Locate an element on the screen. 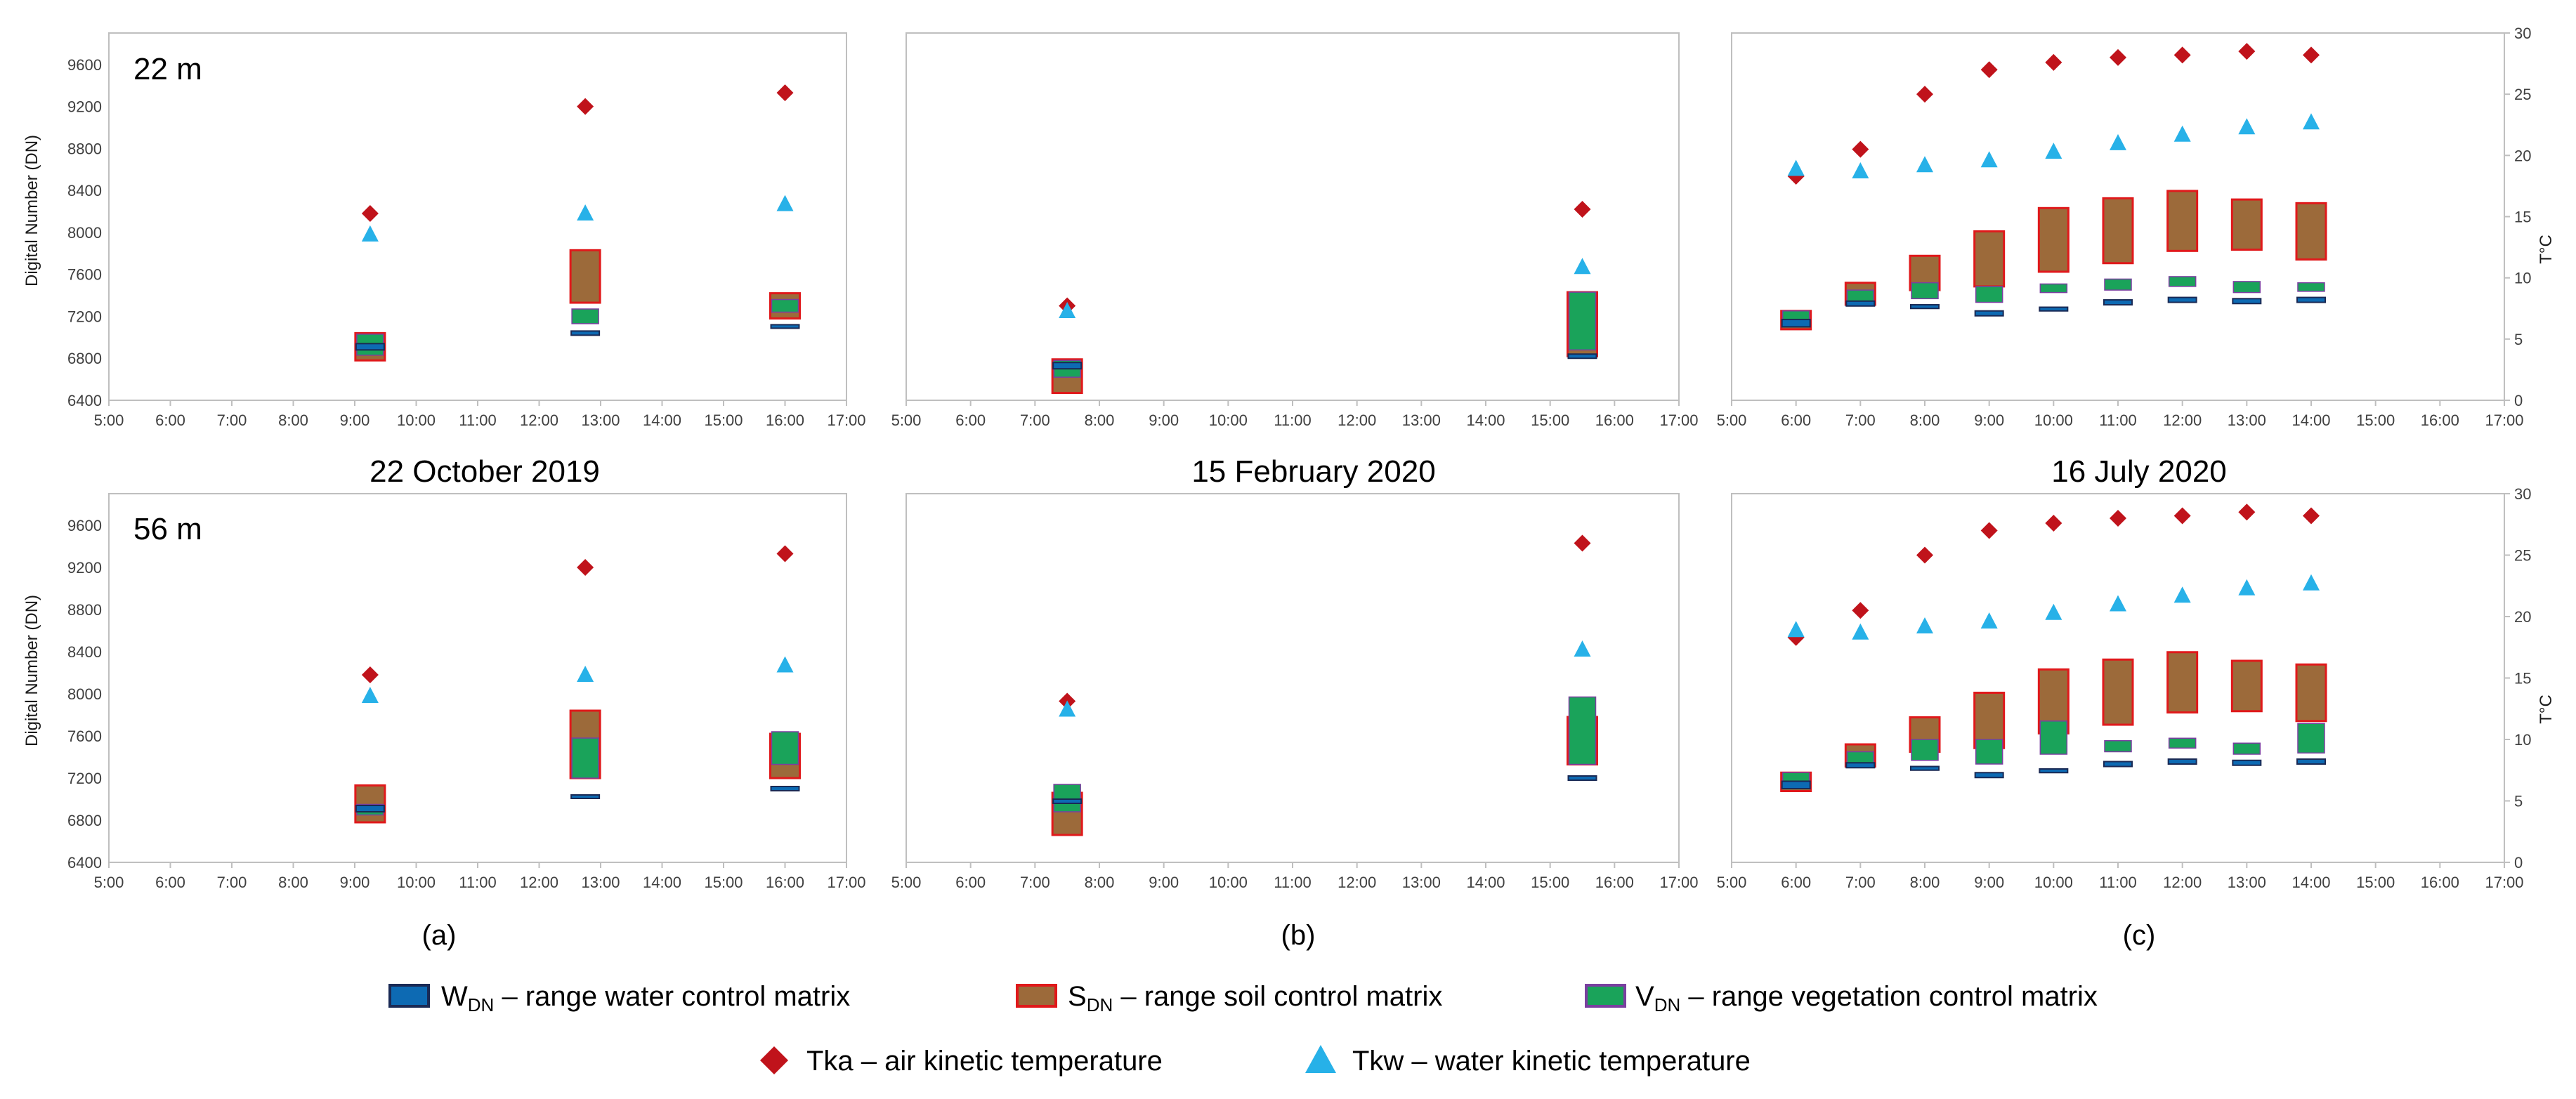 The width and height of the screenshot is (2576, 1099). y2-tick-label: 20 is located at coordinates (2522, 617).